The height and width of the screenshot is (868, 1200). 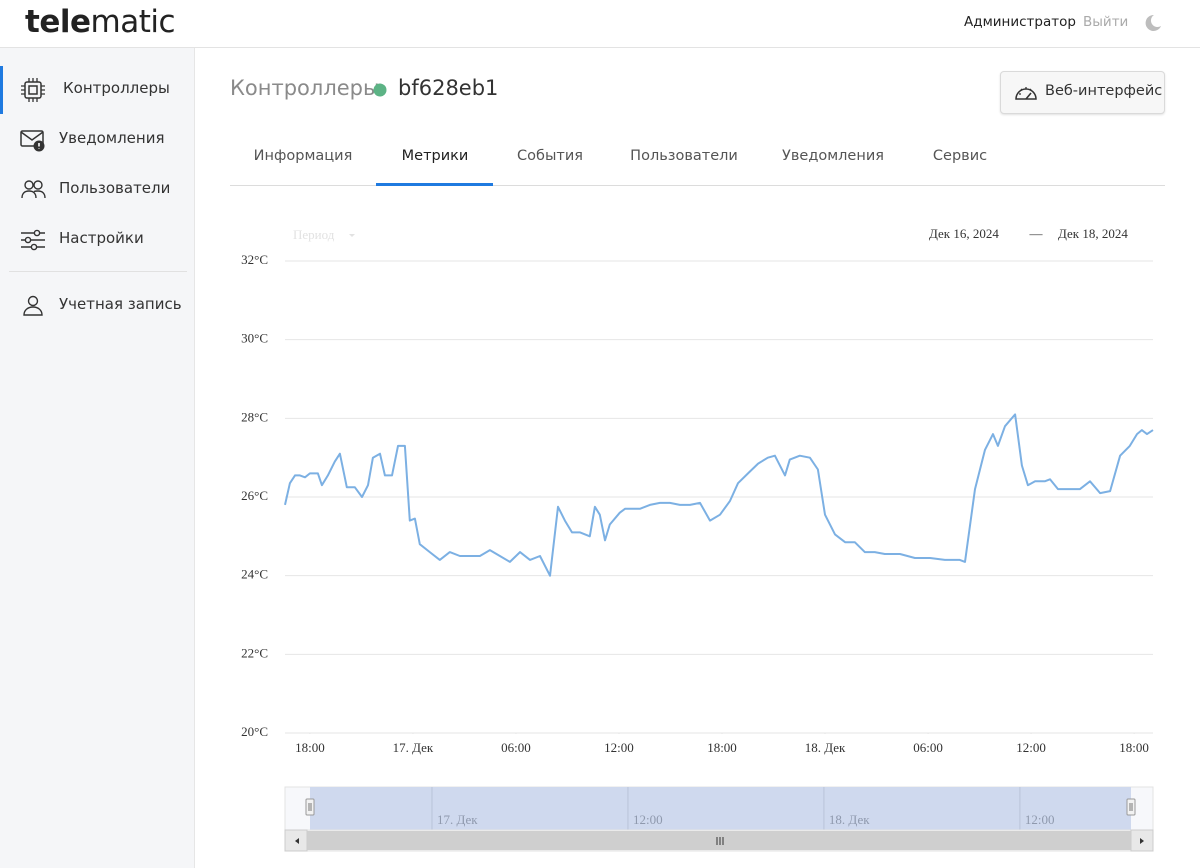 I want to click on sidebar-divider, so click(x=98, y=271).